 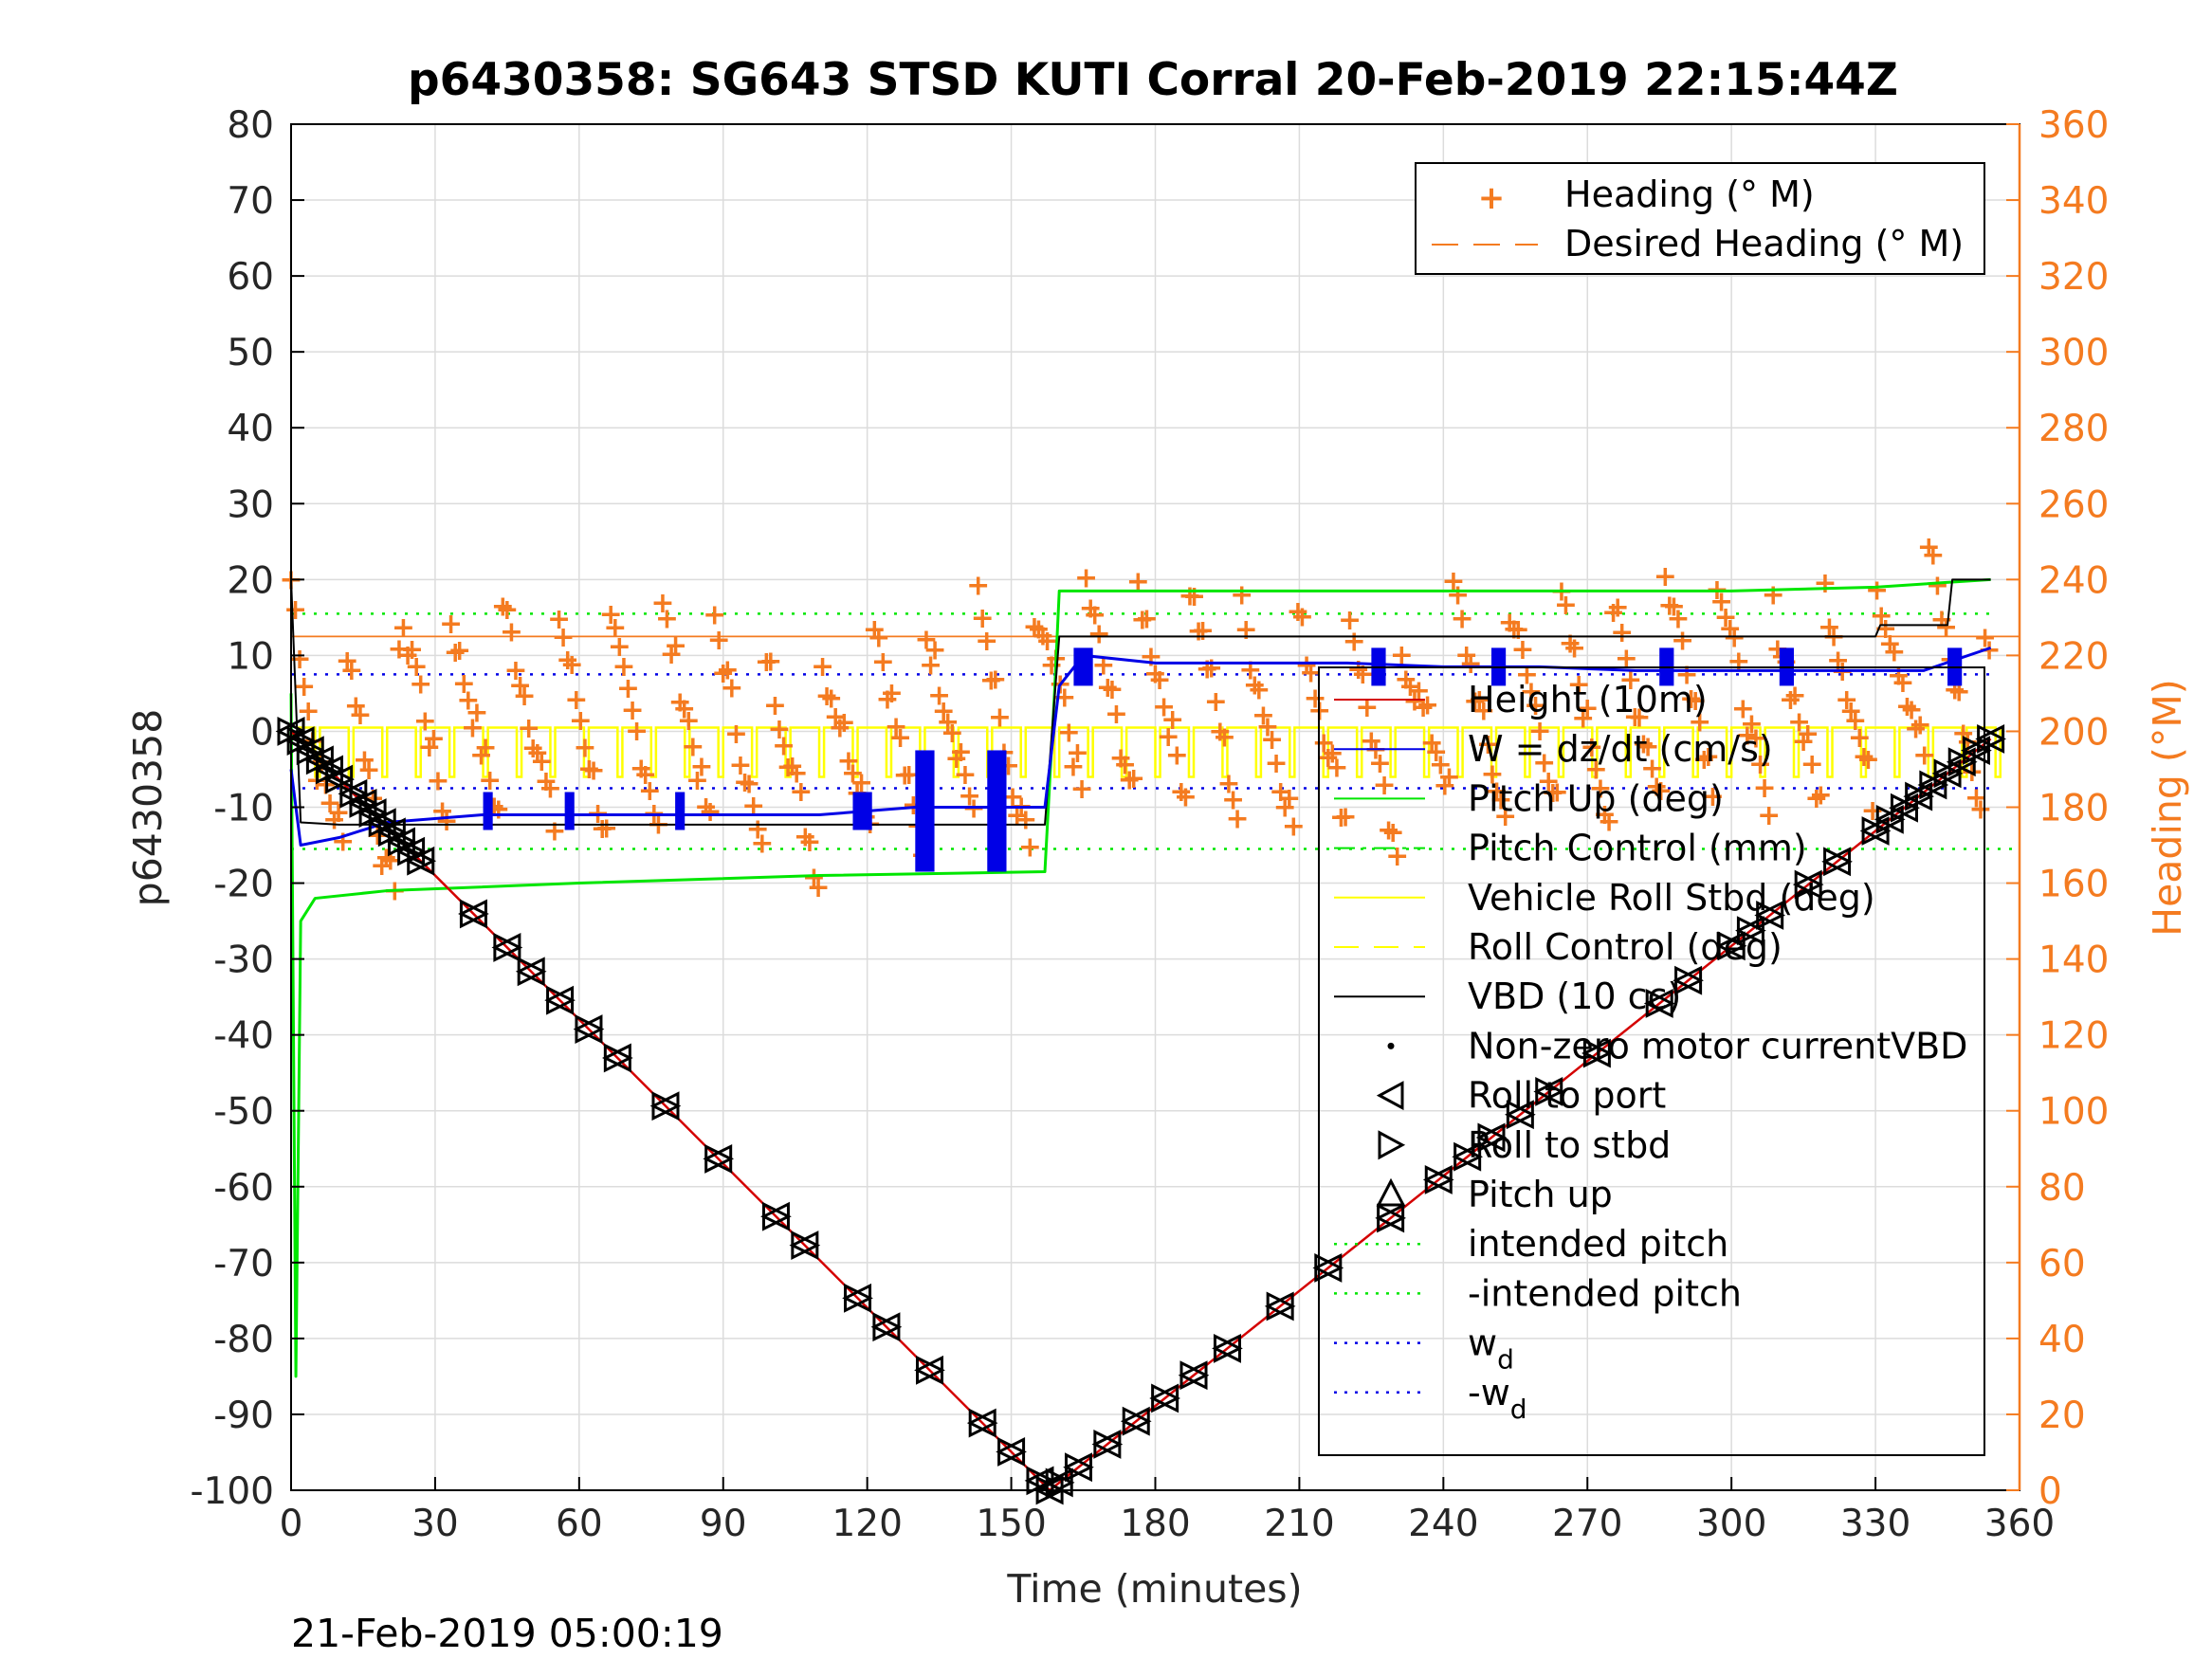 I want to click on legend-entry: Roll Control (deg), so click(x=1558, y=947).